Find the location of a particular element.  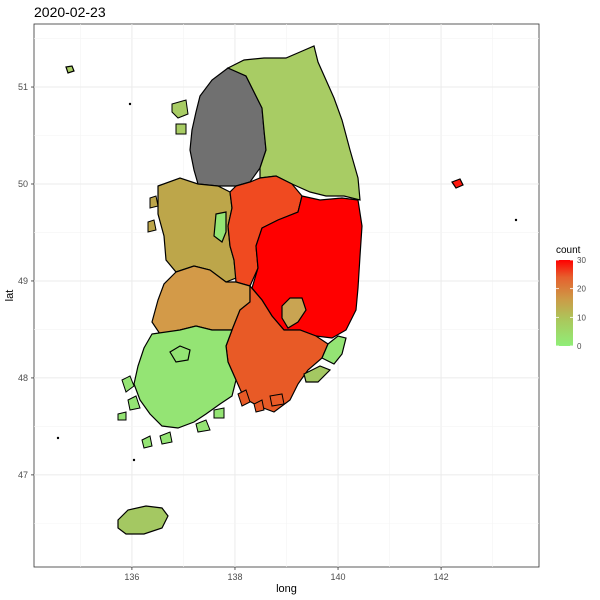

region-southwest-enclave is located at coordinates (180, 354).